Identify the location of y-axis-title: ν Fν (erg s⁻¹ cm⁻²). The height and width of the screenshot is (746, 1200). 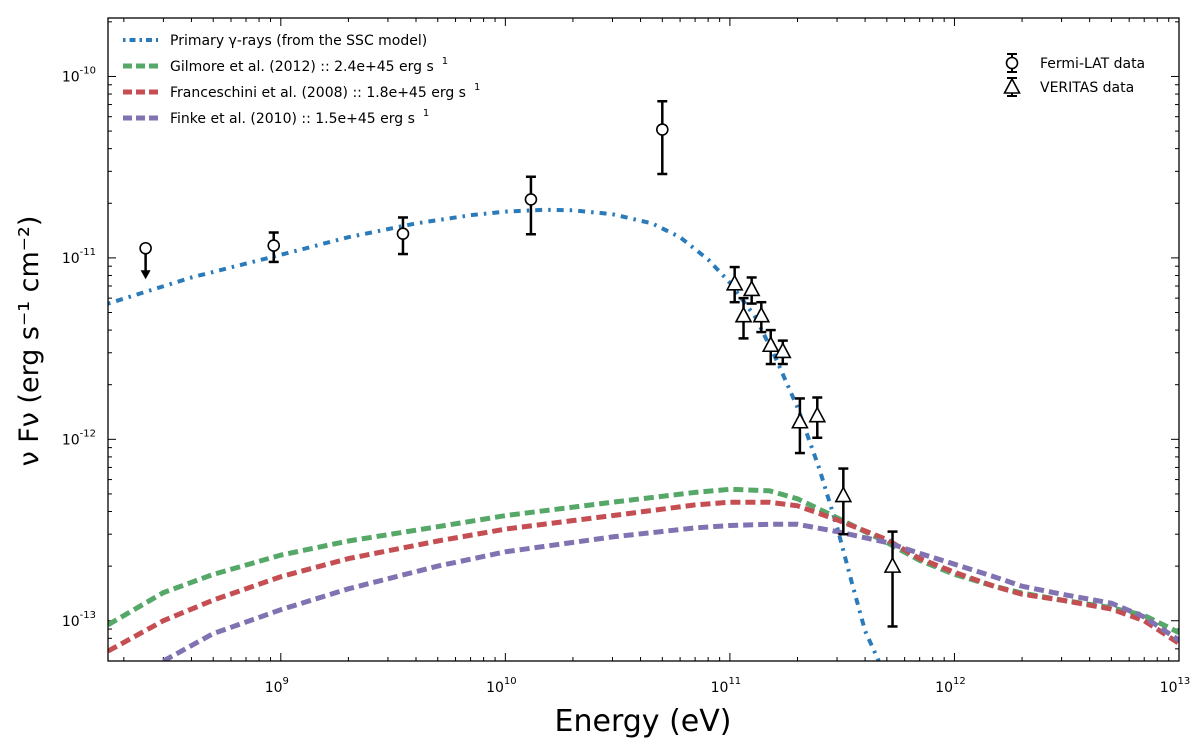
(29, 341).